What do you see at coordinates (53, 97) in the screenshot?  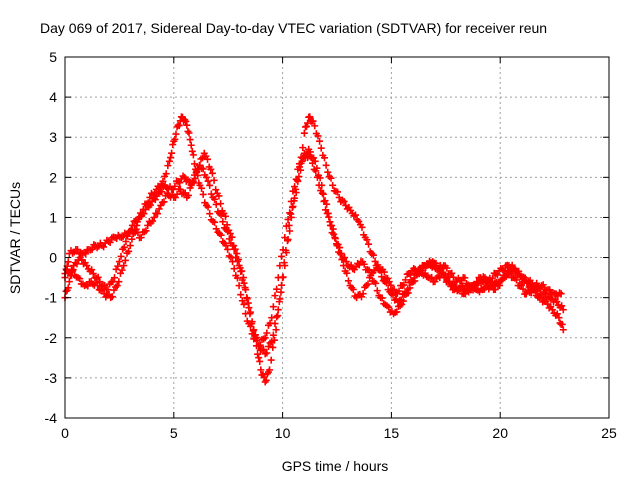 I see `y-tick-label: 4` at bounding box center [53, 97].